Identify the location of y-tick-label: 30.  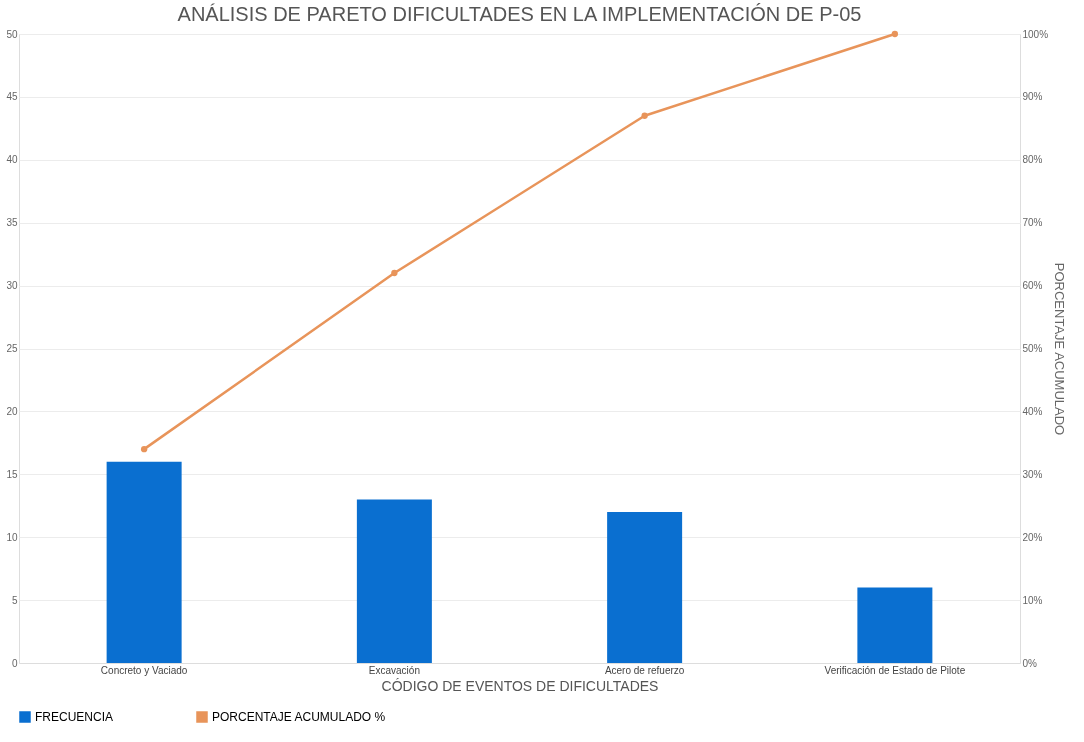
(12, 286).